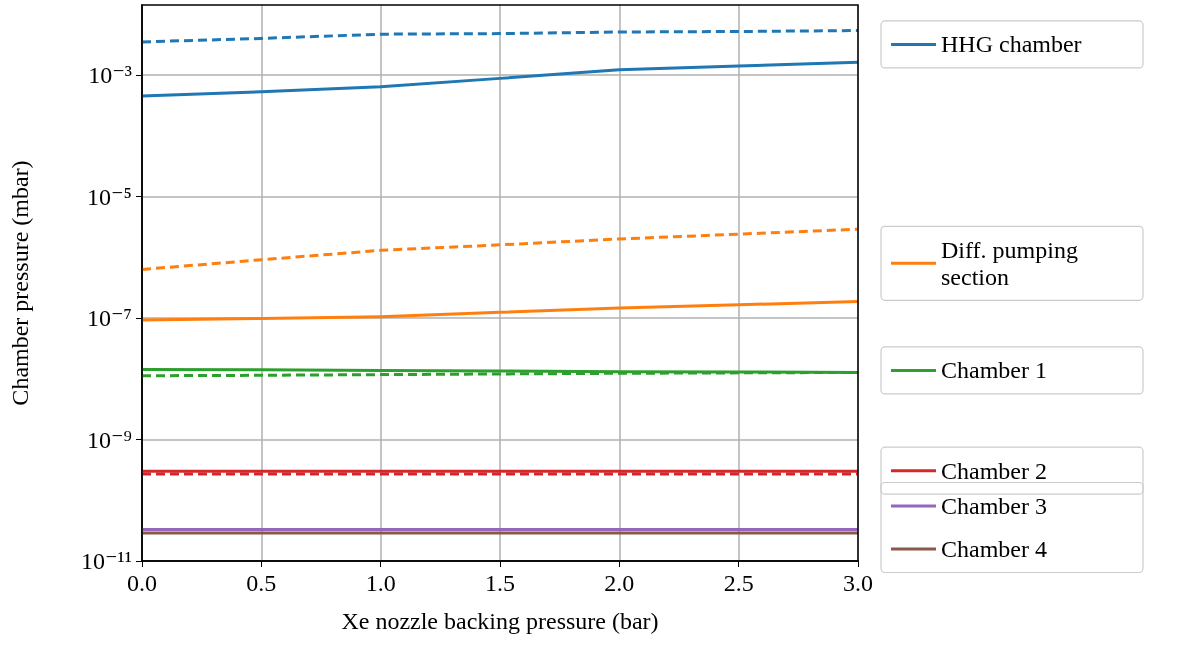 This screenshot has width=1193, height=653. What do you see at coordinates (109, 439) in the screenshot?
I see `y-tick-label: 10⁻⁹` at bounding box center [109, 439].